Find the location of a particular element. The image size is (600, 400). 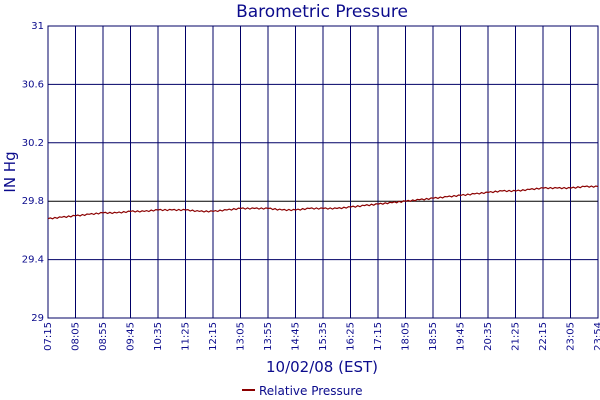

legend: Relative Pressure is located at coordinates (302, 391).